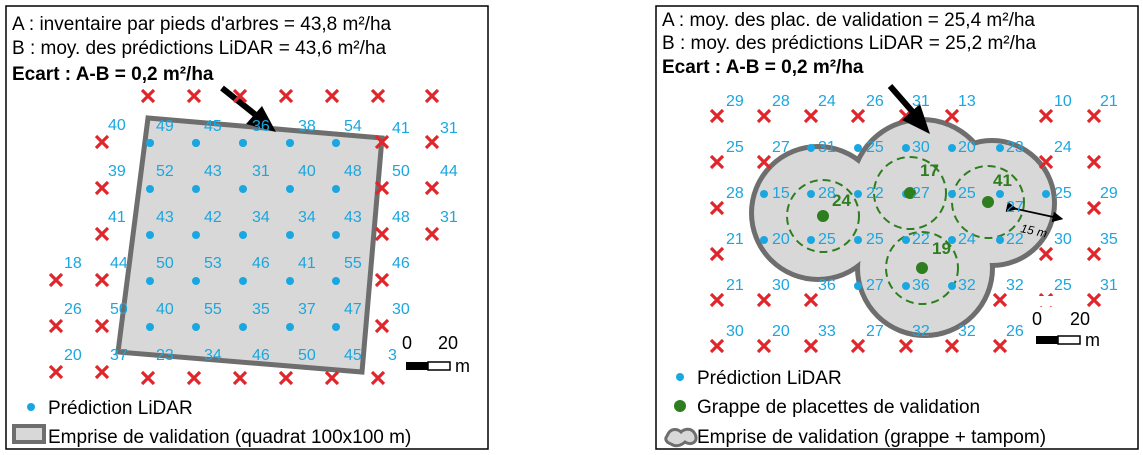 Image resolution: width=1143 pixels, height=455 pixels. I want to click on value-label: 18, so click(73, 263).